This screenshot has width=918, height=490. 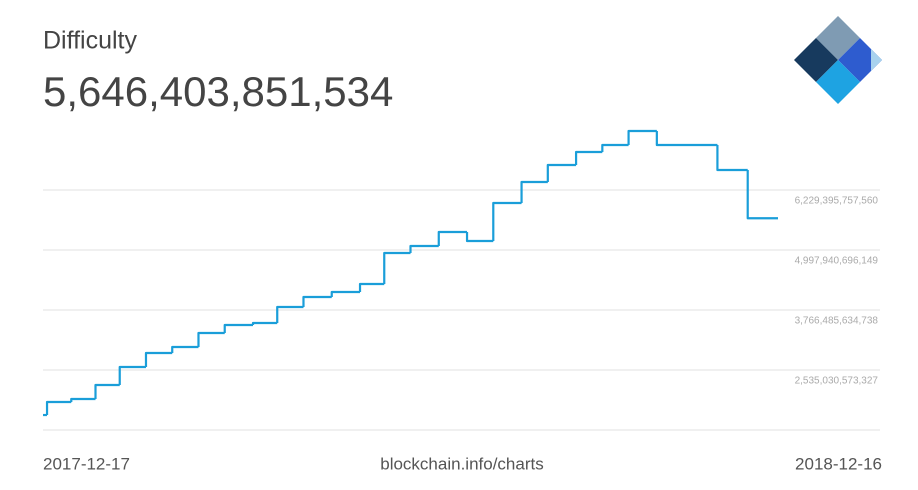 What do you see at coordinates (837, 261) in the screenshot?
I see `y-tick-label: 4,997,940,696,149` at bounding box center [837, 261].